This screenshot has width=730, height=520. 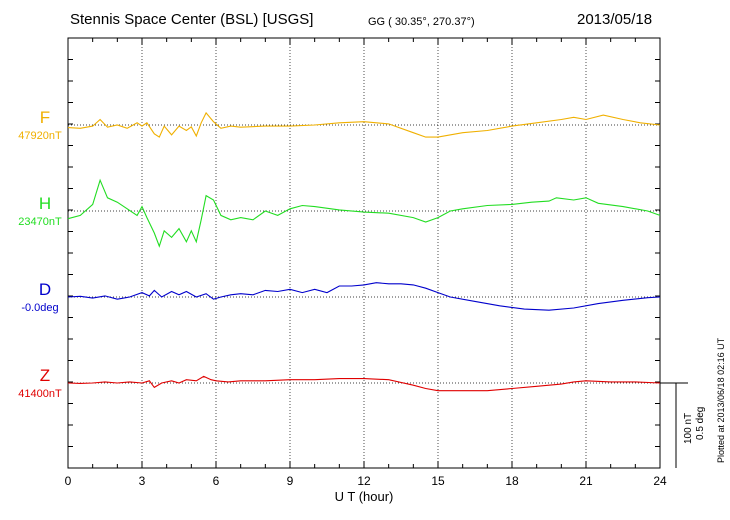 I want to click on x-tick-label: 6, so click(x=216, y=481).